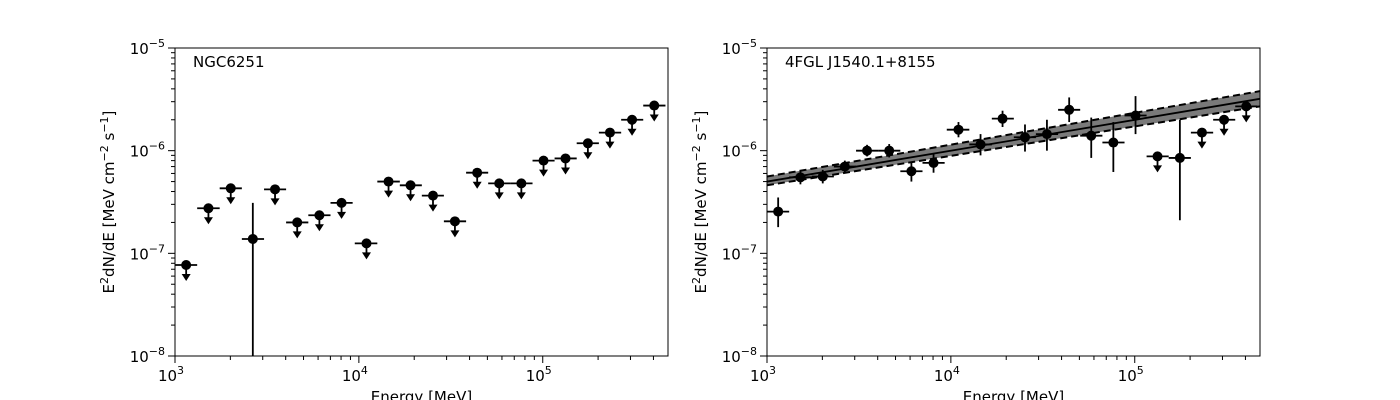 This screenshot has height=400, width=1400. What do you see at coordinates (539, 374) in the screenshot?
I see `x-tick-label: 10⁵` at bounding box center [539, 374].